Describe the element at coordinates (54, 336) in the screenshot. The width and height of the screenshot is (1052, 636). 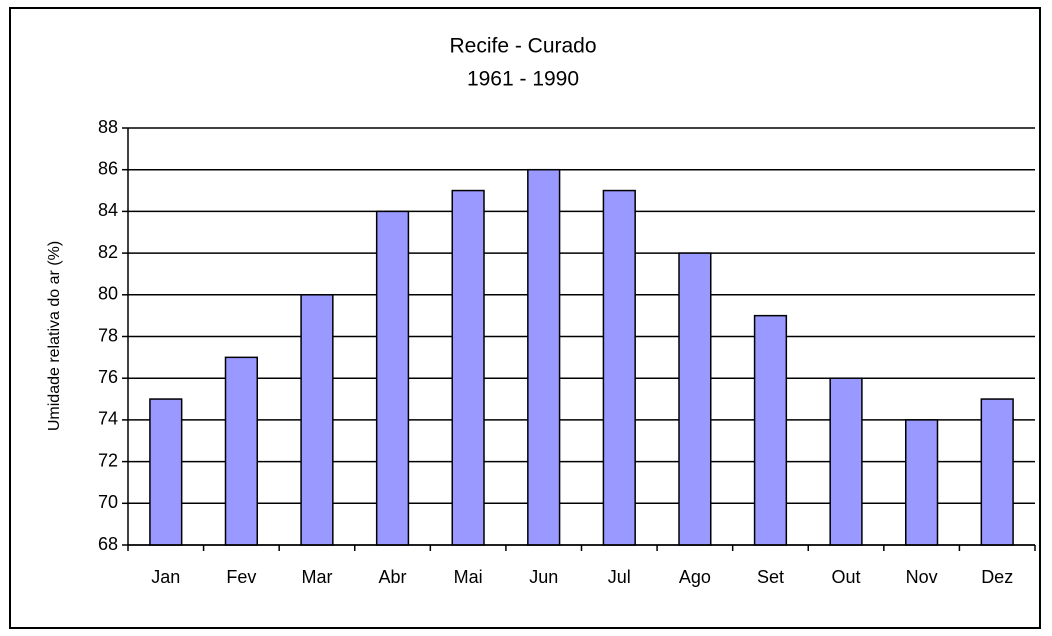
I see `y-axis-label: Umidade relativa do ar (%)` at that location.